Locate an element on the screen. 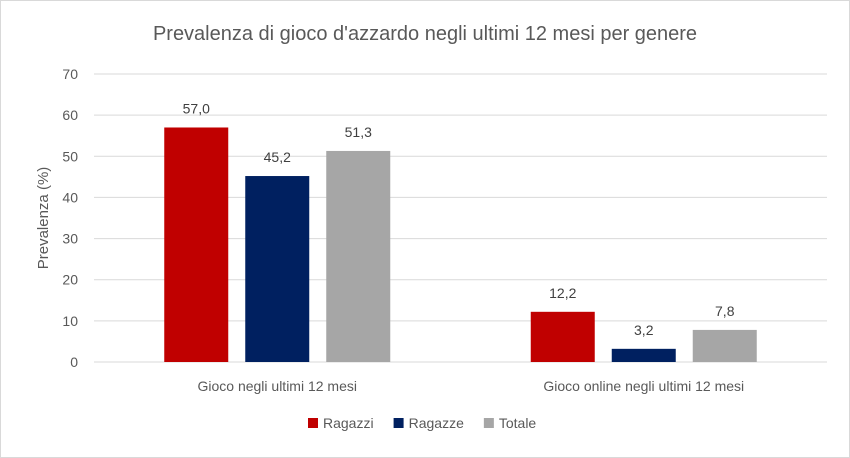 The width and height of the screenshot is (850, 458). y-axis-label: Prevalenza (%) is located at coordinates (43, 218).